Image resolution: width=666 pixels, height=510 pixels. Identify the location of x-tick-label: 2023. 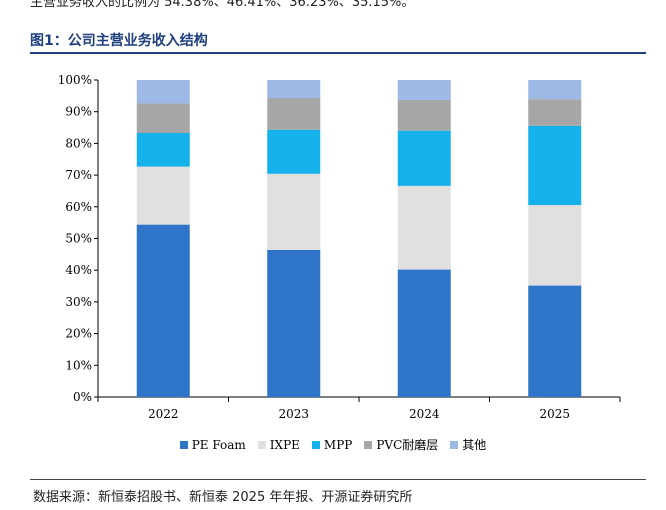
(293, 414).